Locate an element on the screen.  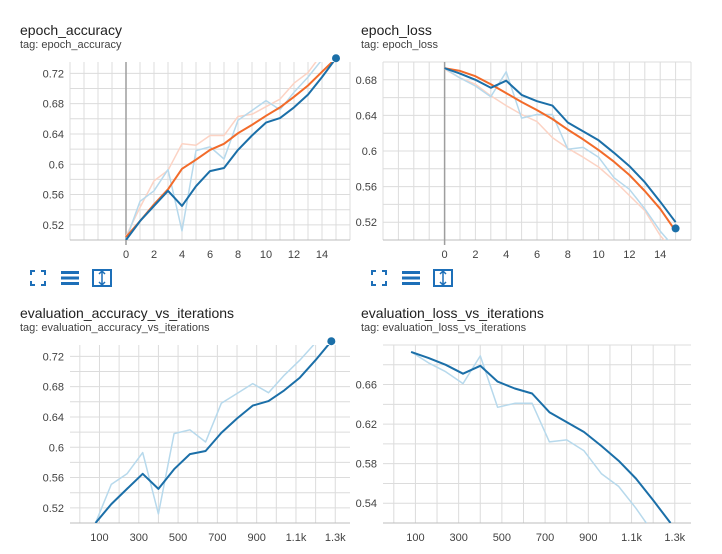
chart-title: evaluation_loss_vs_iterations is located at coordinates (452, 313).